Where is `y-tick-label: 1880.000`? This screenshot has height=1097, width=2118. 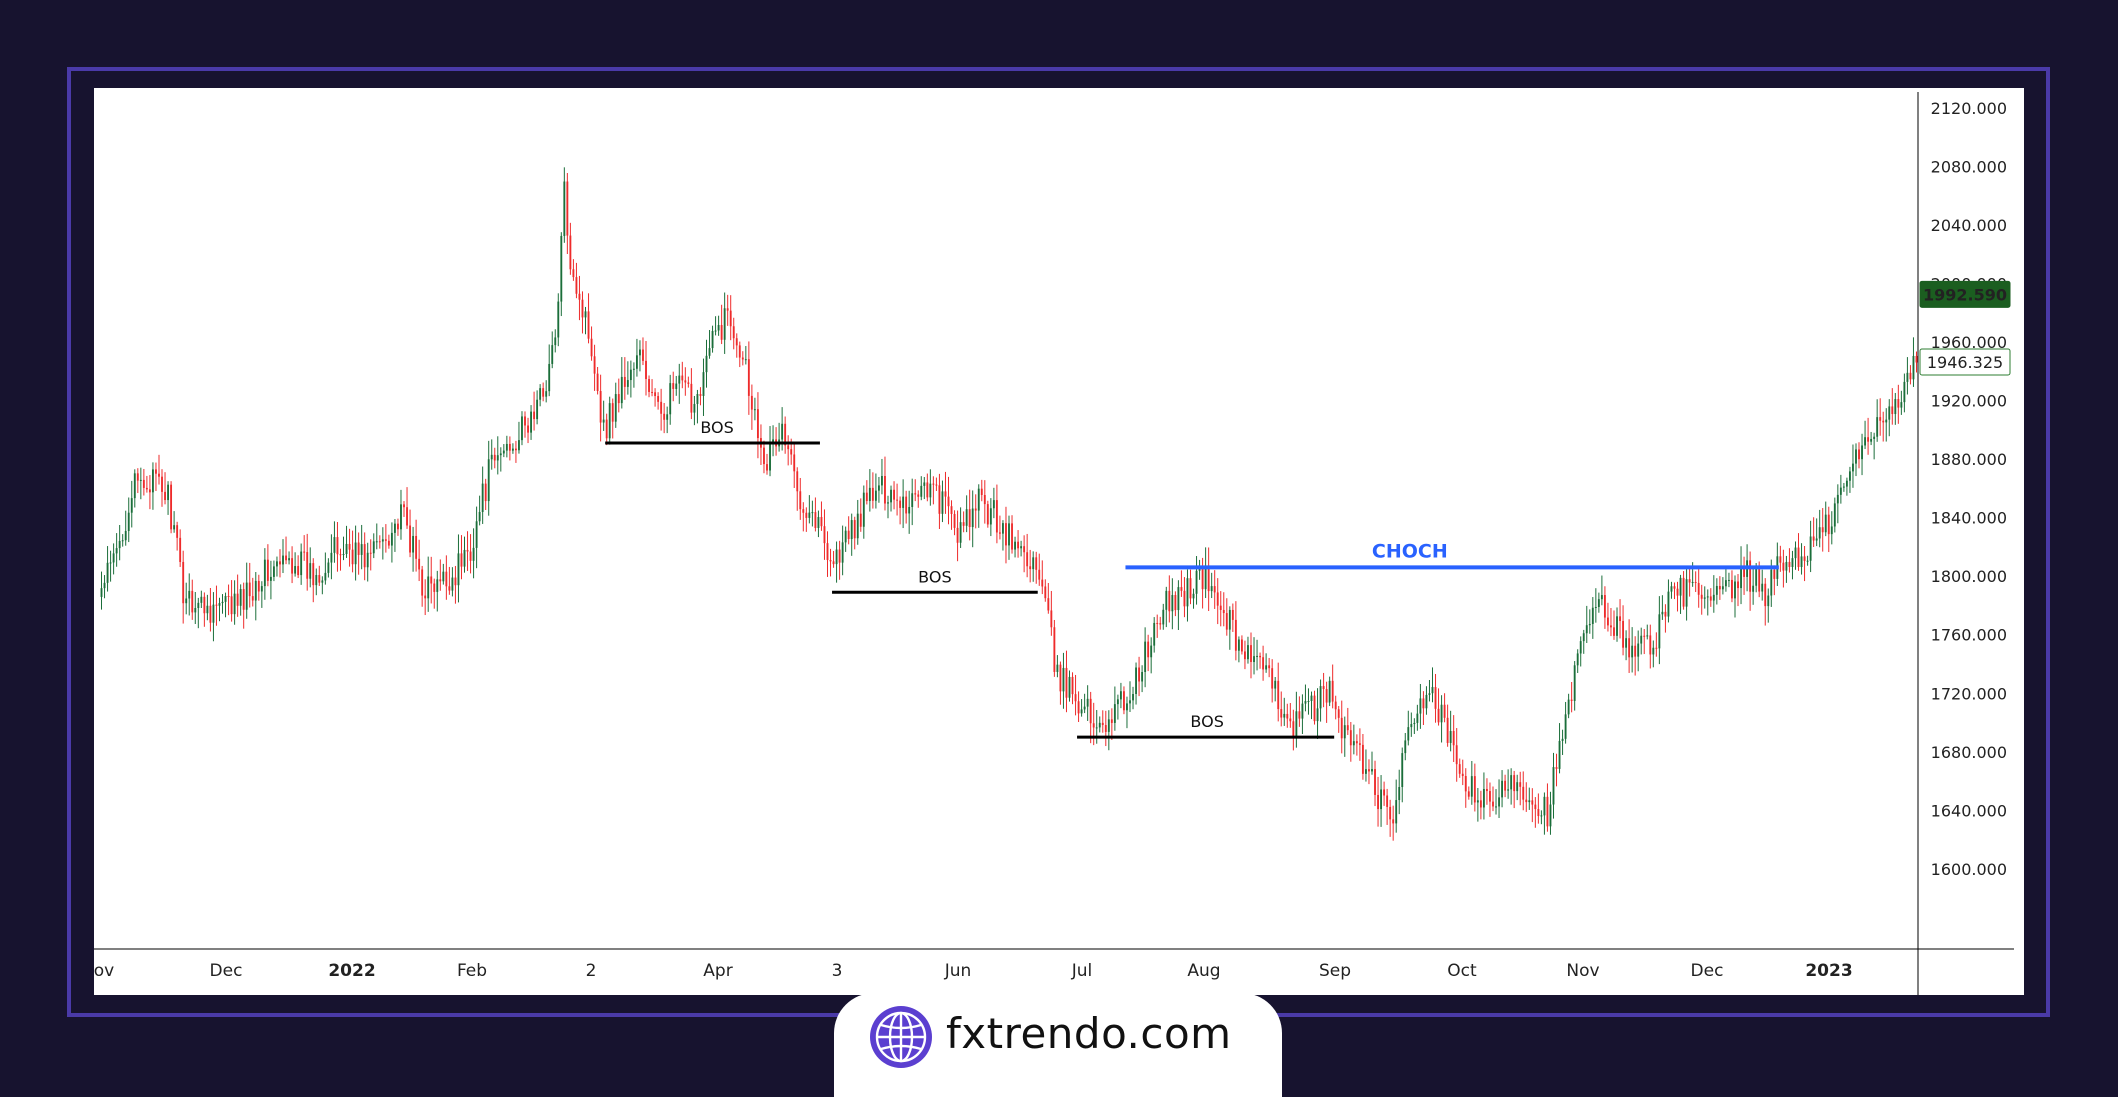 y-tick-label: 1880.000 is located at coordinates (1969, 459).